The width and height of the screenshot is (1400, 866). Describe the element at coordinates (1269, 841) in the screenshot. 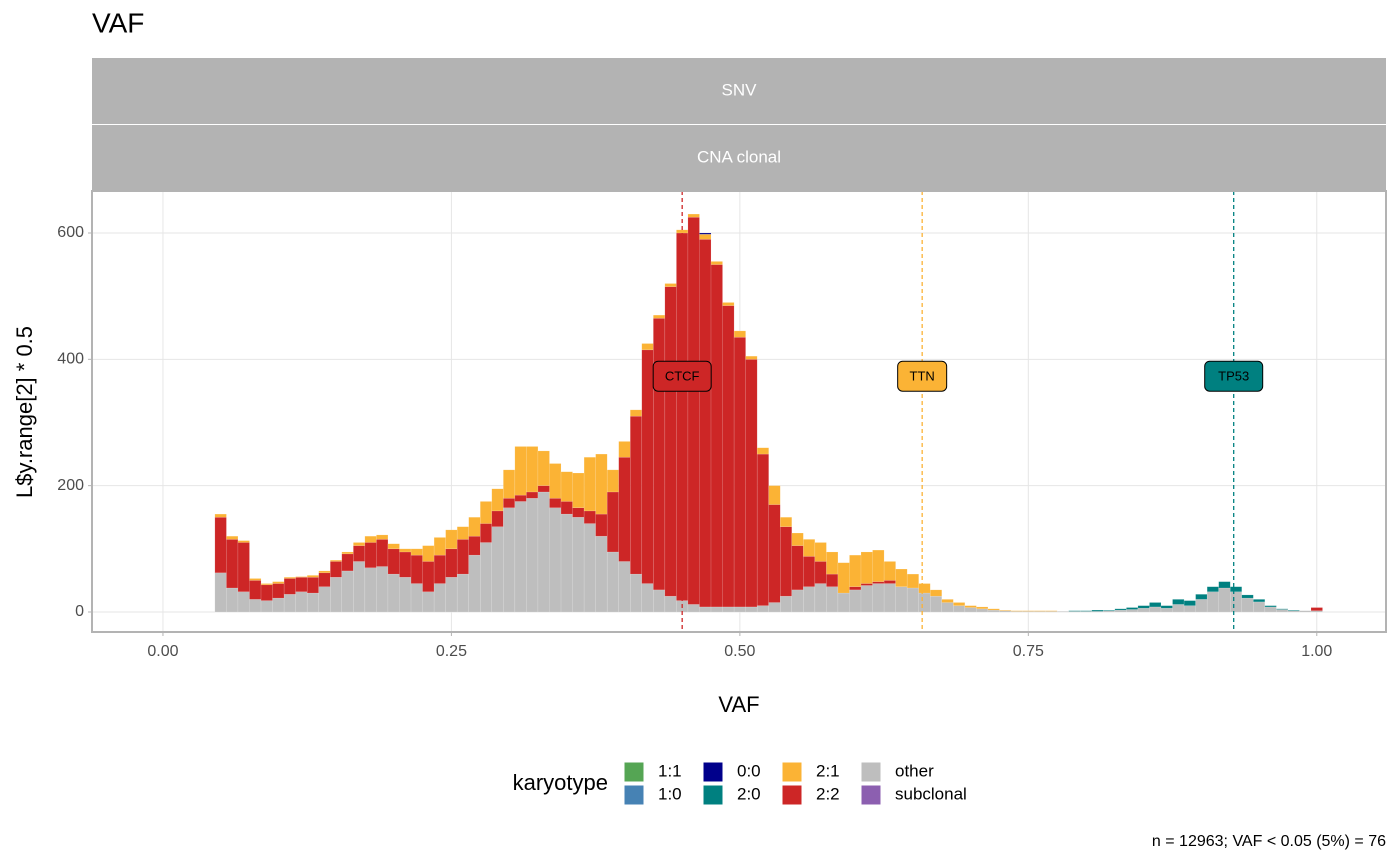

I see `caption: n = 12963; VAF < 0.05 (5%) = 76` at that location.